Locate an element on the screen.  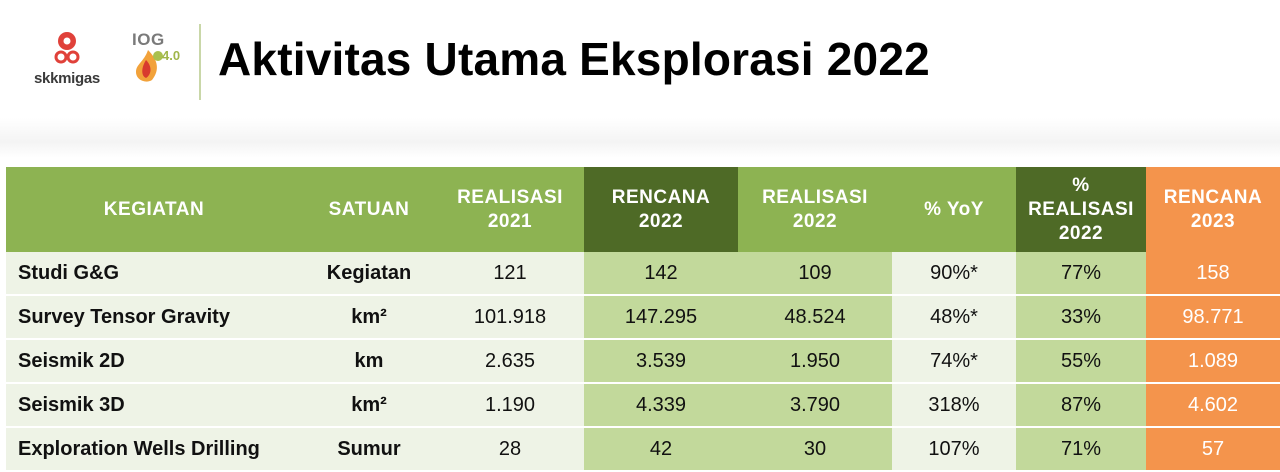
cell-pct-realisasi-2022: 87% is located at coordinates (1081, 405).